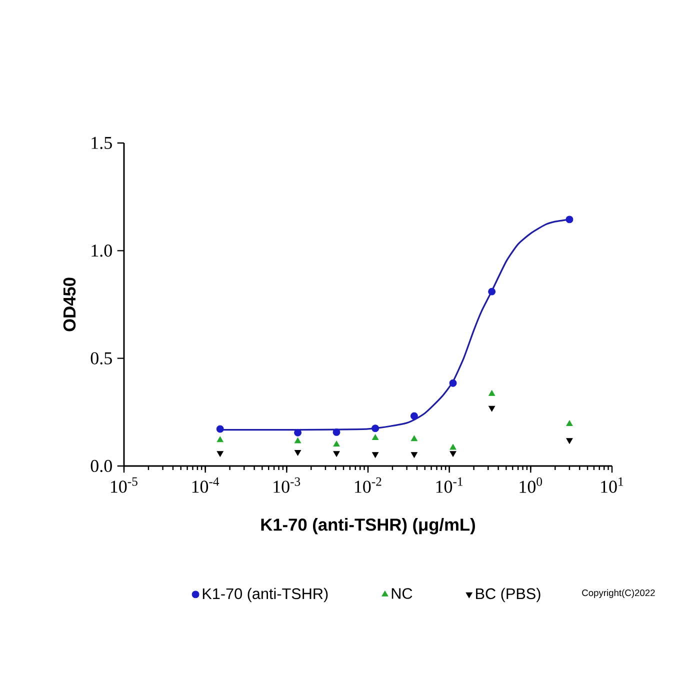  What do you see at coordinates (368, 485) in the screenshot?
I see `x-tick-label: 10$^{-2}$` at bounding box center [368, 485].